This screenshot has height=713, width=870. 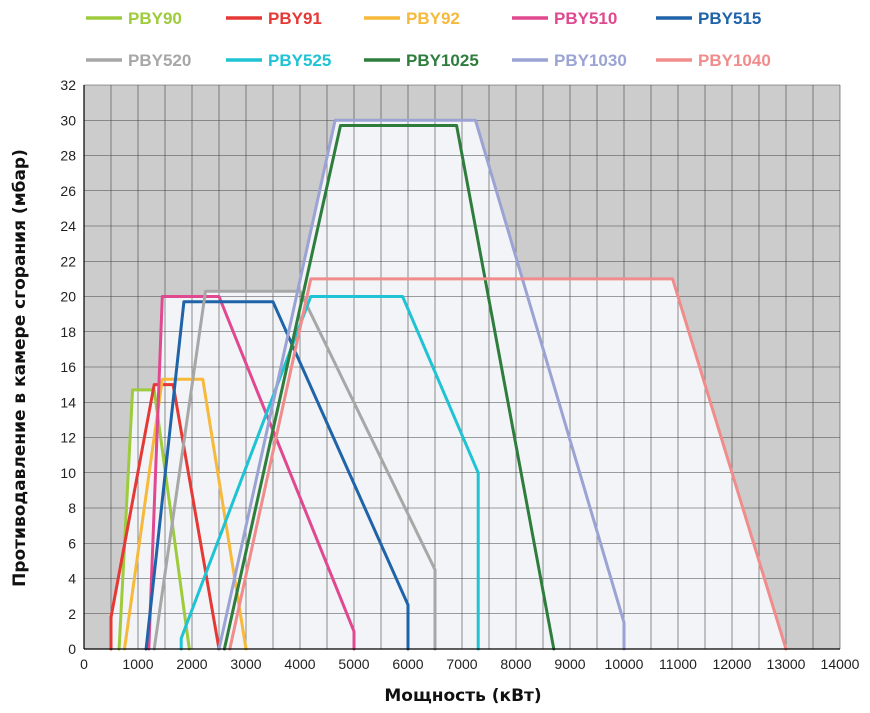 I want to click on x-tick-label: 6000, so click(x=407, y=664).